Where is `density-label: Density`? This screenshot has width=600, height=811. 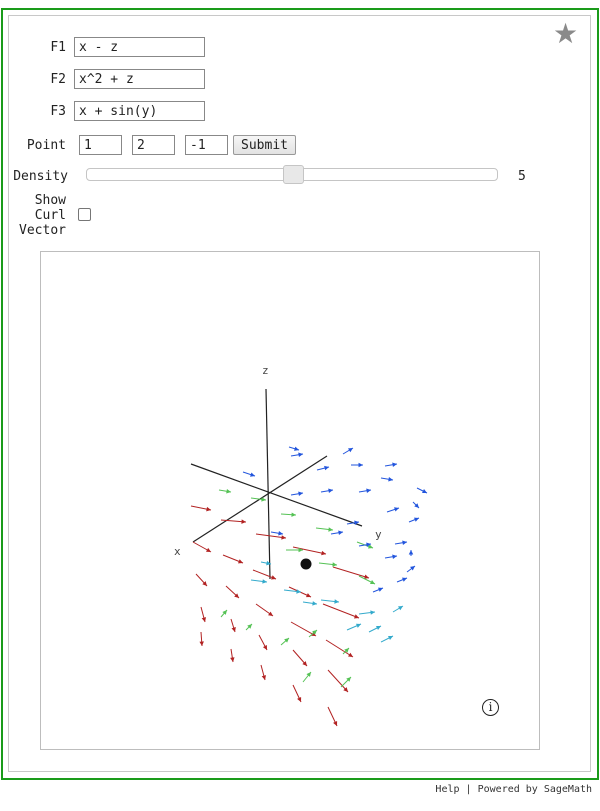
density-label: Density is located at coordinates (40, 176).